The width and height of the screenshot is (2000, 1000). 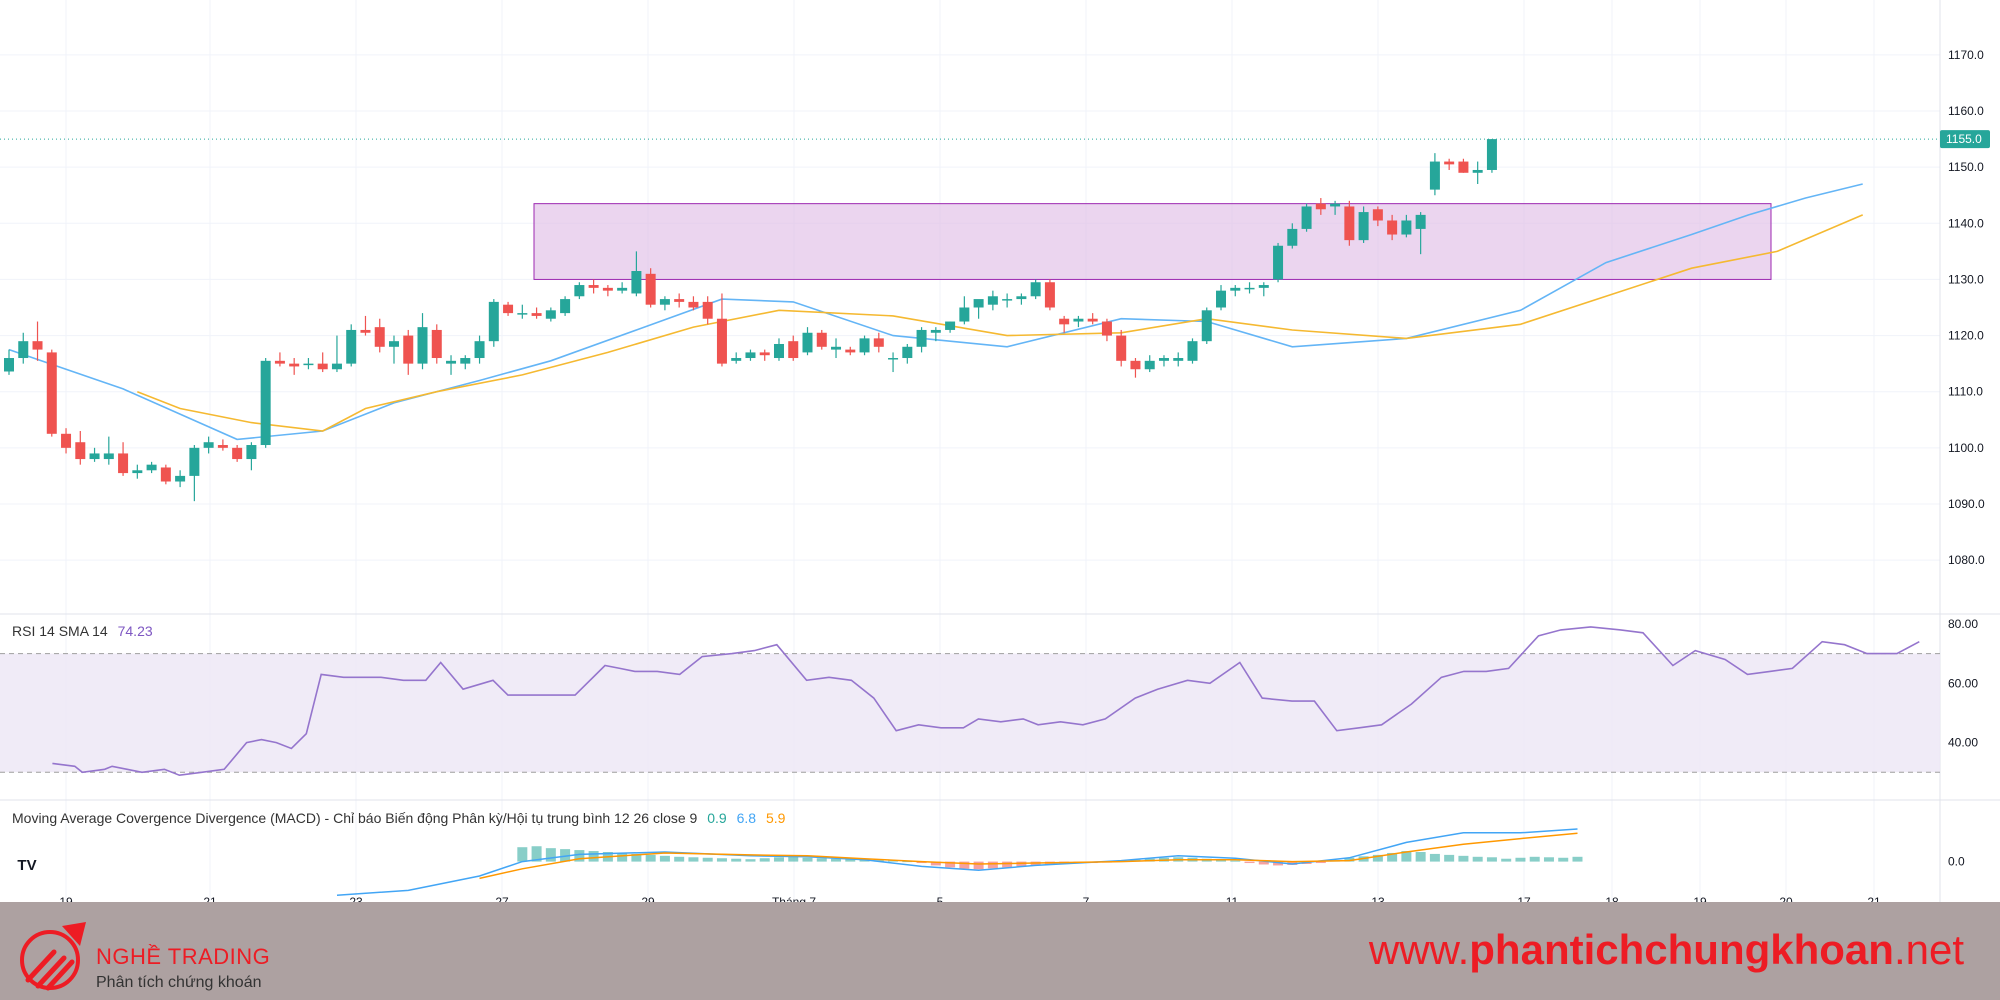 What do you see at coordinates (746, 818) in the screenshot?
I see `macd-line-value: 6.8` at bounding box center [746, 818].